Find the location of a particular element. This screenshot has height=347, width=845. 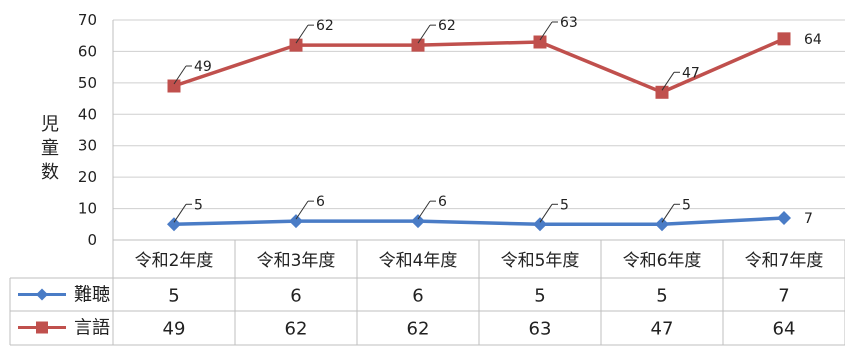

y-tick-label: 70 is located at coordinates (87, 20).